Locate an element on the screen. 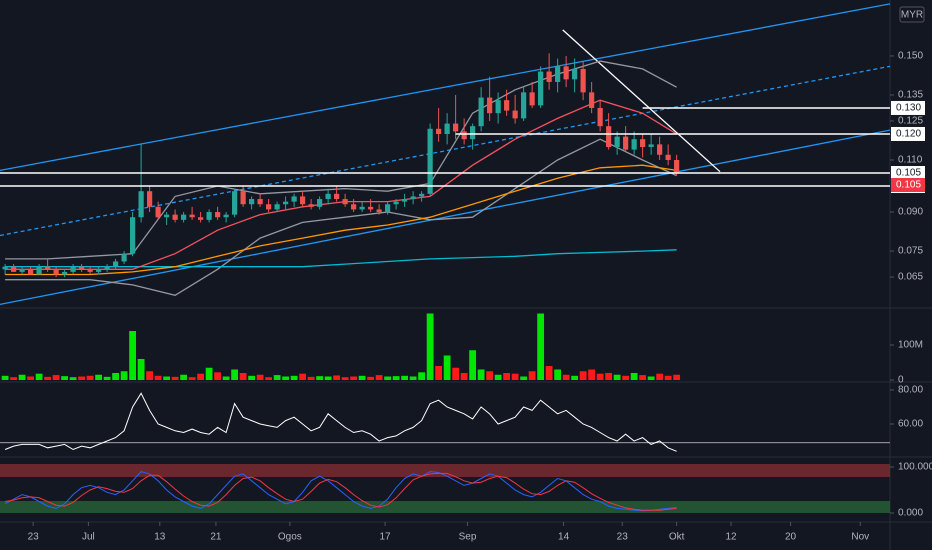 The height and width of the screenshot is (550, 932). y-tick-label: 0.125 is located at coordinates (910, 121).